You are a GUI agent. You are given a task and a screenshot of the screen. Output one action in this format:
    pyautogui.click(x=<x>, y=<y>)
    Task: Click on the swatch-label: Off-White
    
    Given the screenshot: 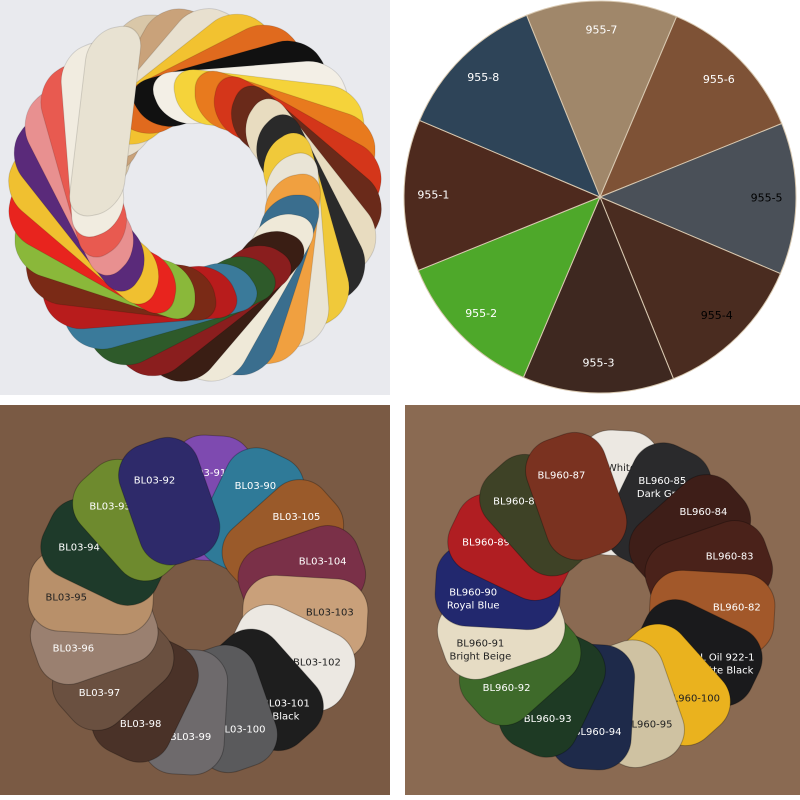 What is the action you would take?
    pyautogui.click(x=612, y=468)
    